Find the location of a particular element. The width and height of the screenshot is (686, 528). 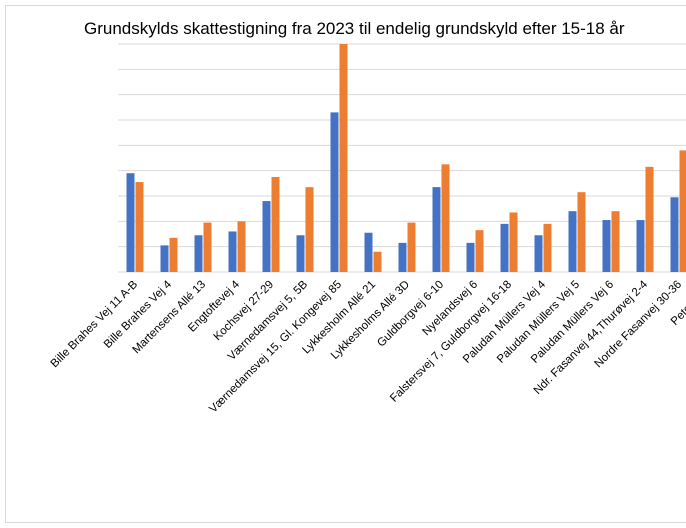

x-tick-label: Falstersvej 7, Guldborgvej 16-18 is located at coordinates (451, 342).